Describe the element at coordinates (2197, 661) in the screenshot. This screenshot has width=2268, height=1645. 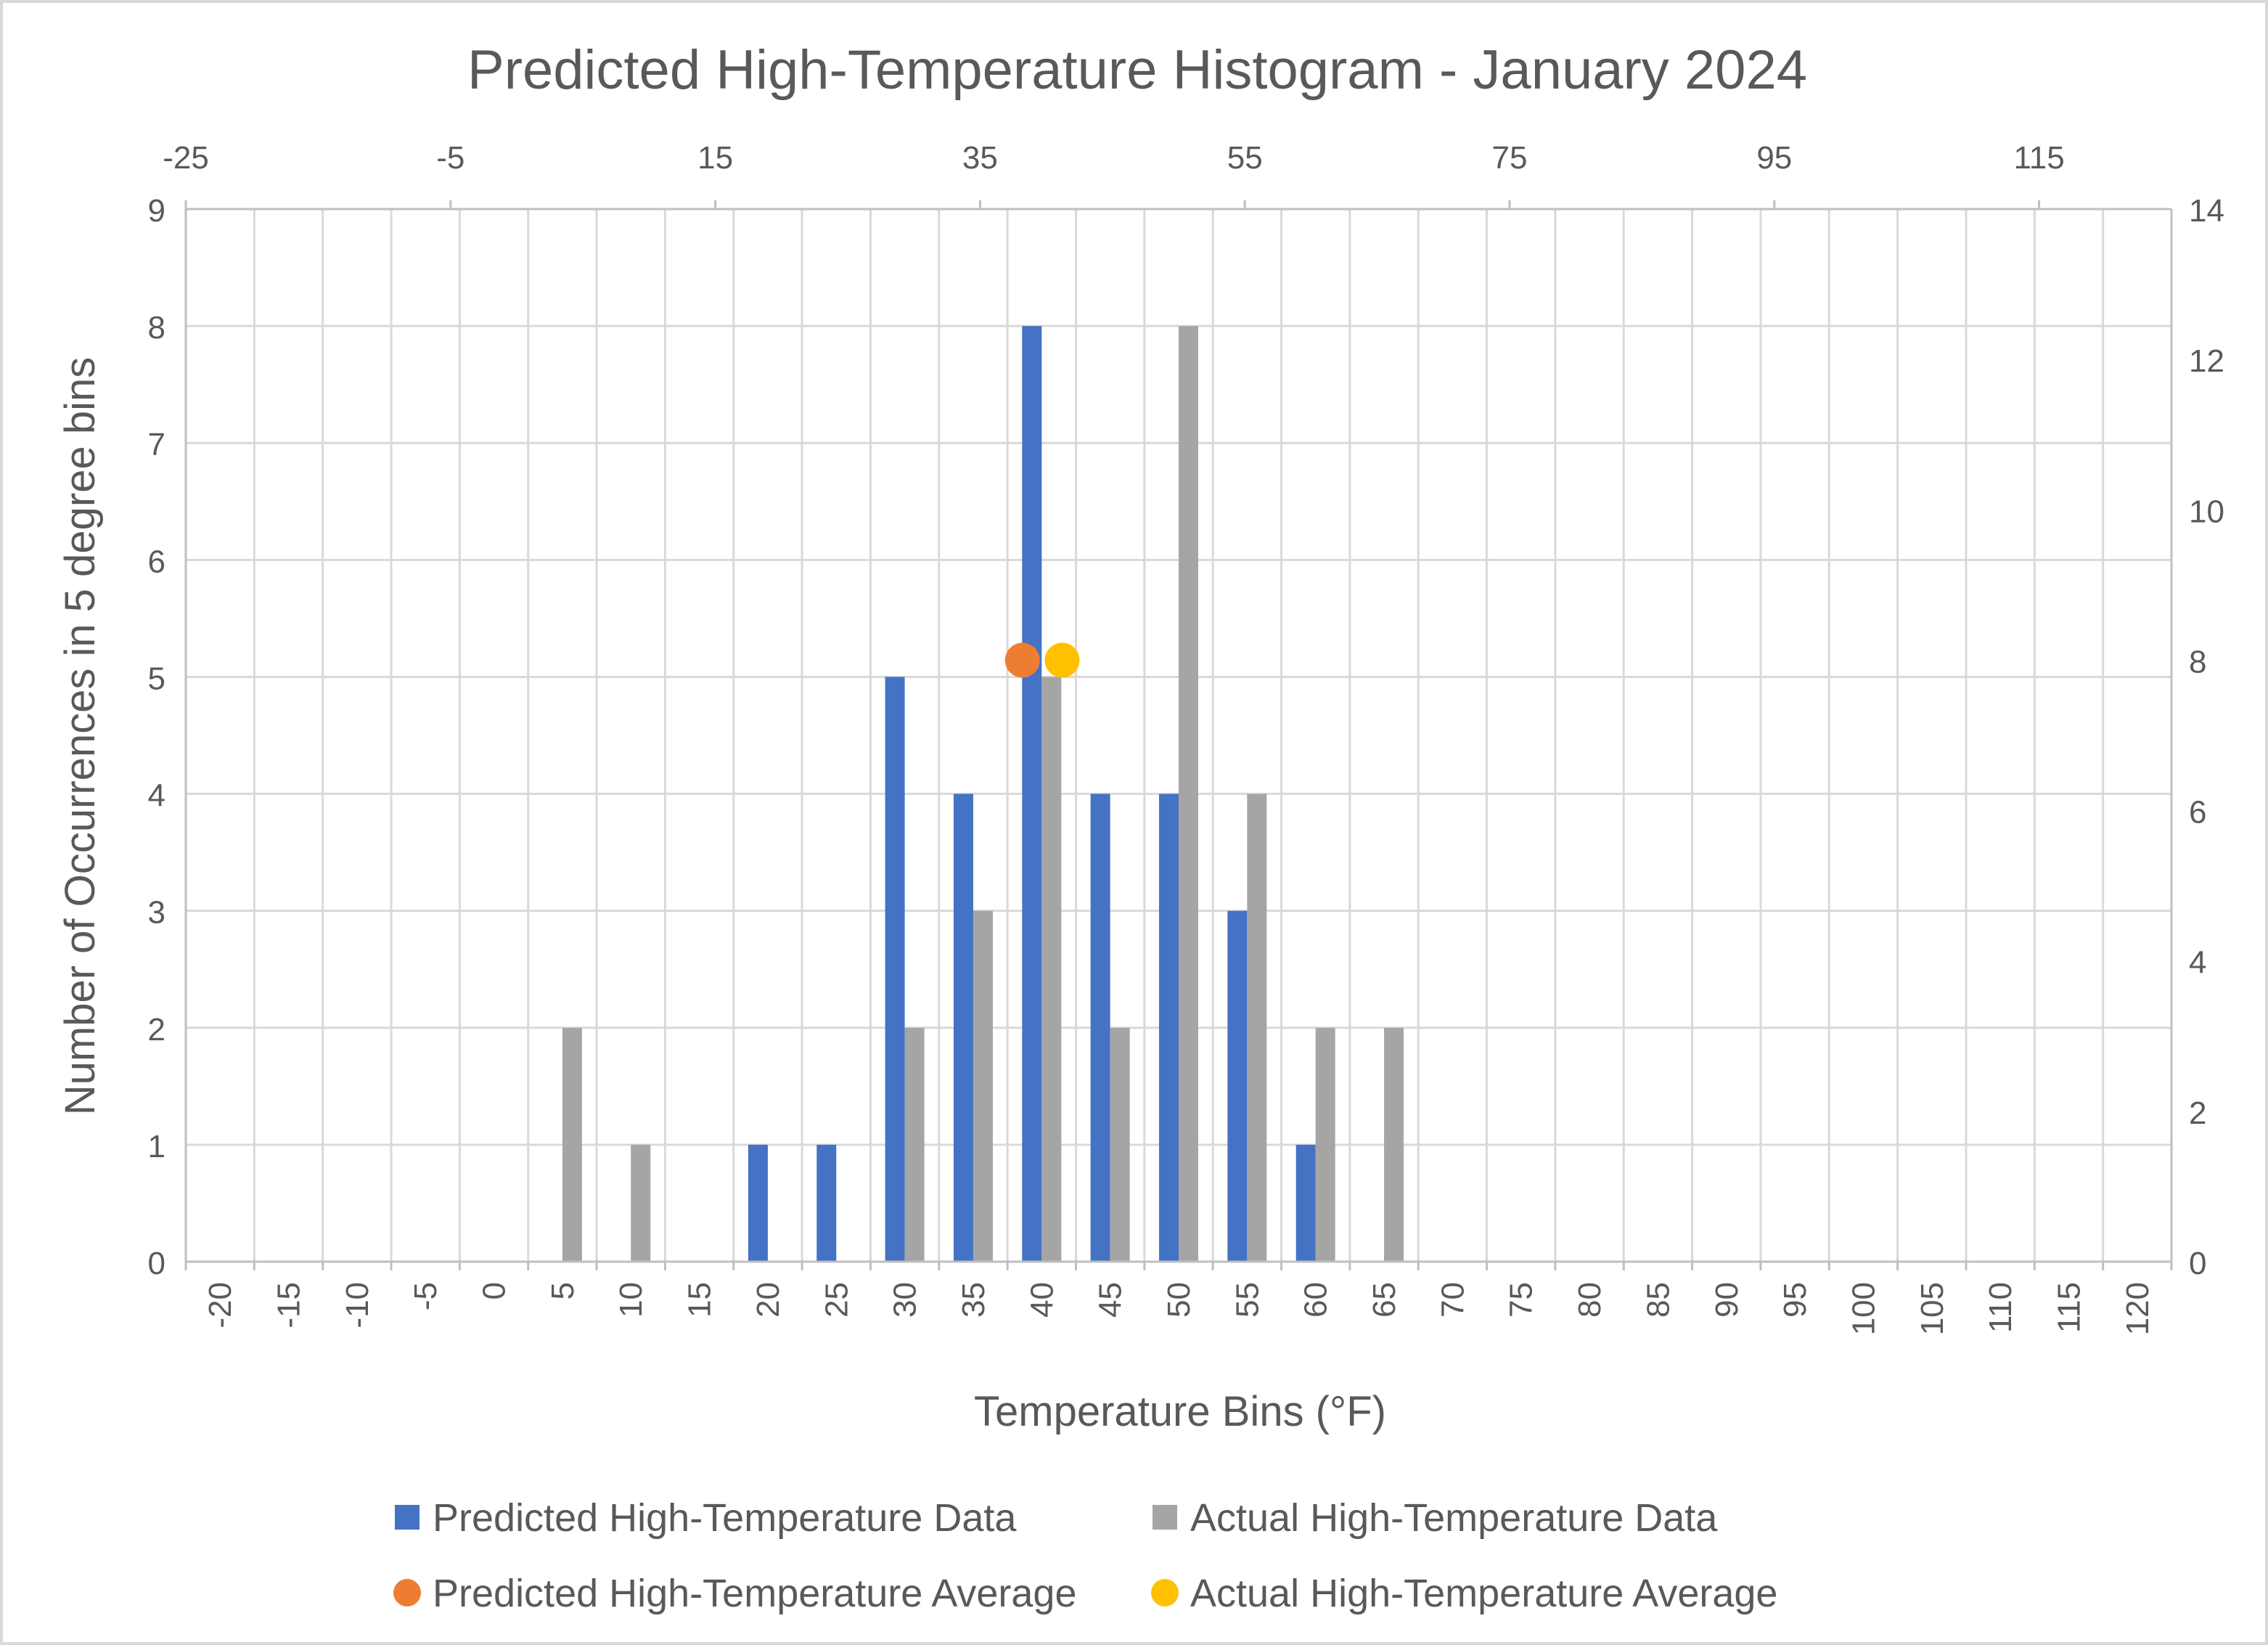
I see `secondary-y-tick-label: 8` at that location.